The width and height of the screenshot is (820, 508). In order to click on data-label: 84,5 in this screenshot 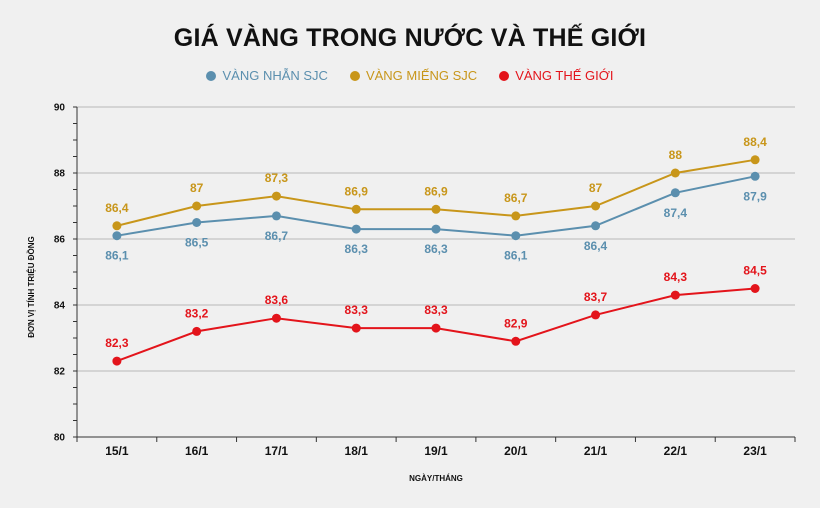, I will do `click(755, 271)`.